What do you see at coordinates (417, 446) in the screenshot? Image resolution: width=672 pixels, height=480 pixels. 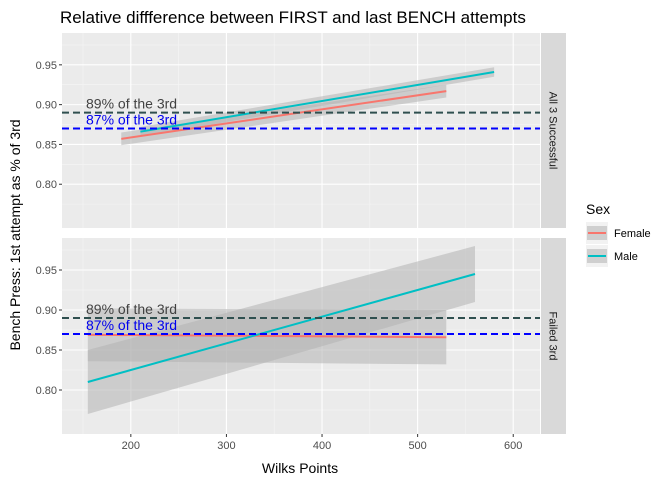 I see `x-tick-label: 500` at bounding box center [417, 446].